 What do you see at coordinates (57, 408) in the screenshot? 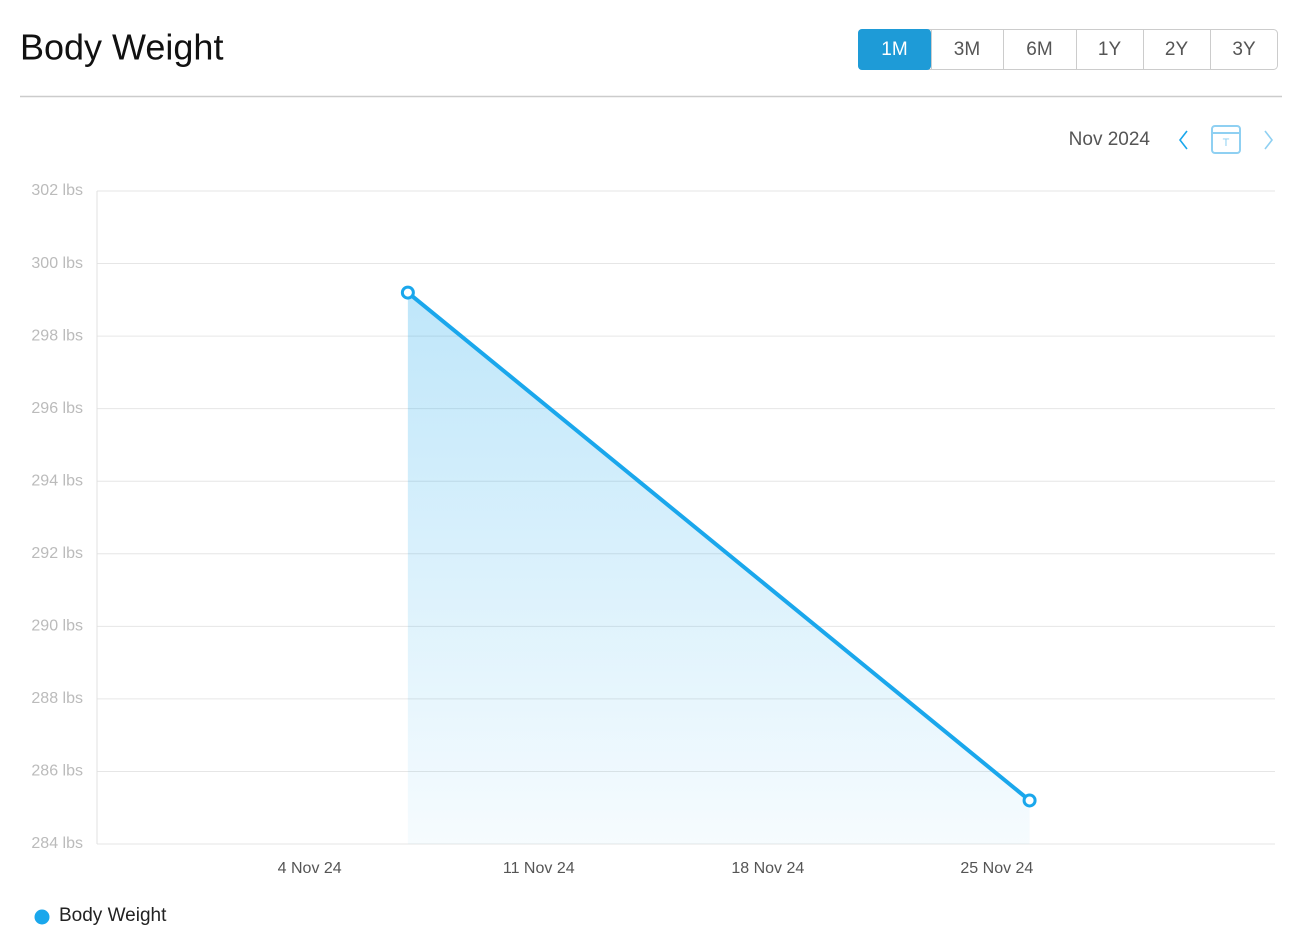
I see `y-tick-label: 296 lbs` at bounding box center [57, 408].